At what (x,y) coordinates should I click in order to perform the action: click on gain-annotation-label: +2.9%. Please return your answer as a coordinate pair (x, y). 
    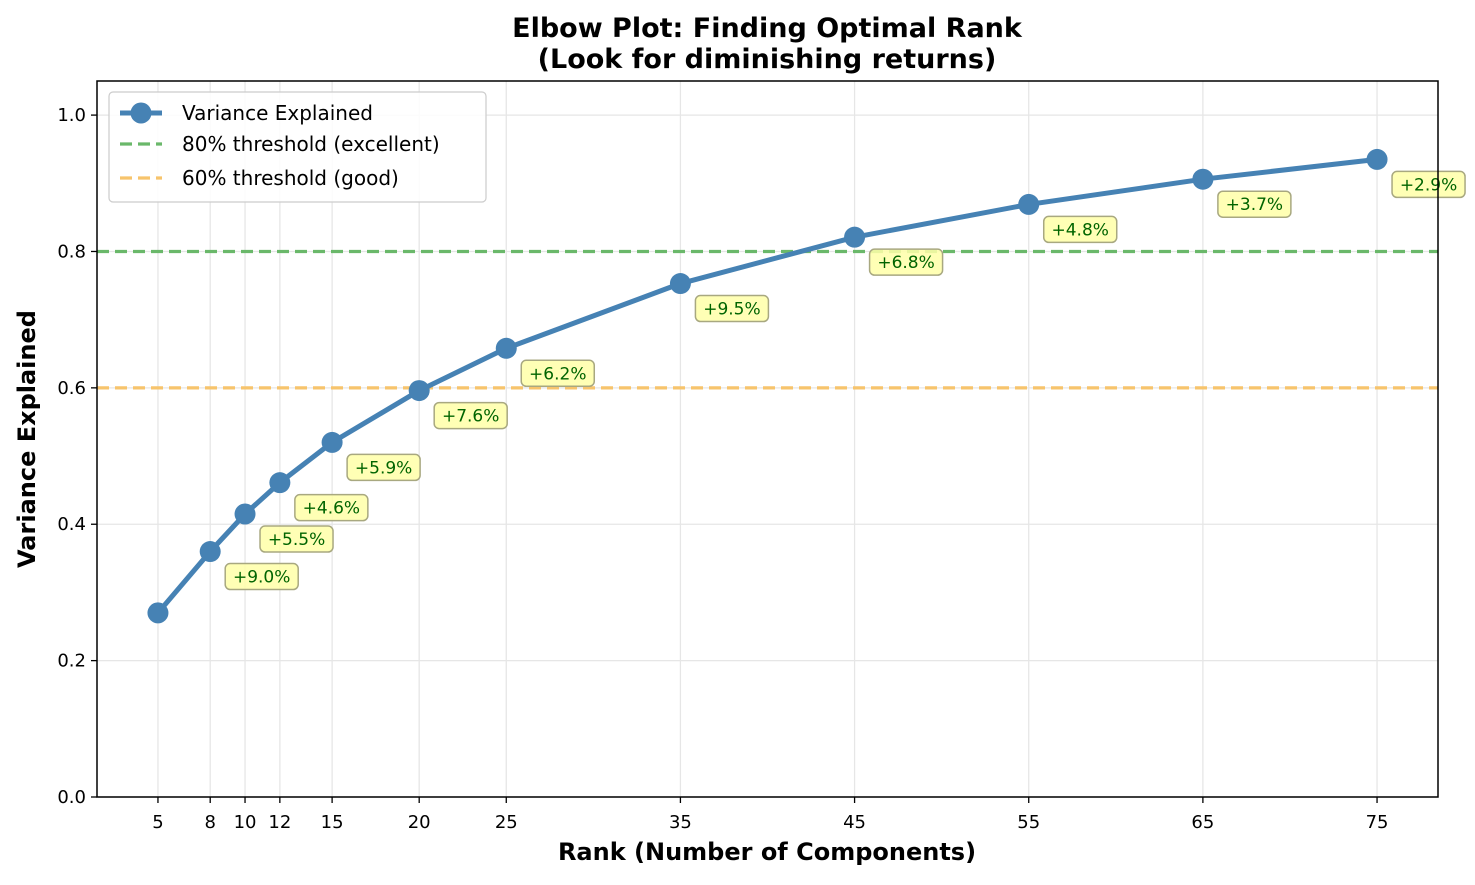
    Looking at the image, I should click on (1428, 185).